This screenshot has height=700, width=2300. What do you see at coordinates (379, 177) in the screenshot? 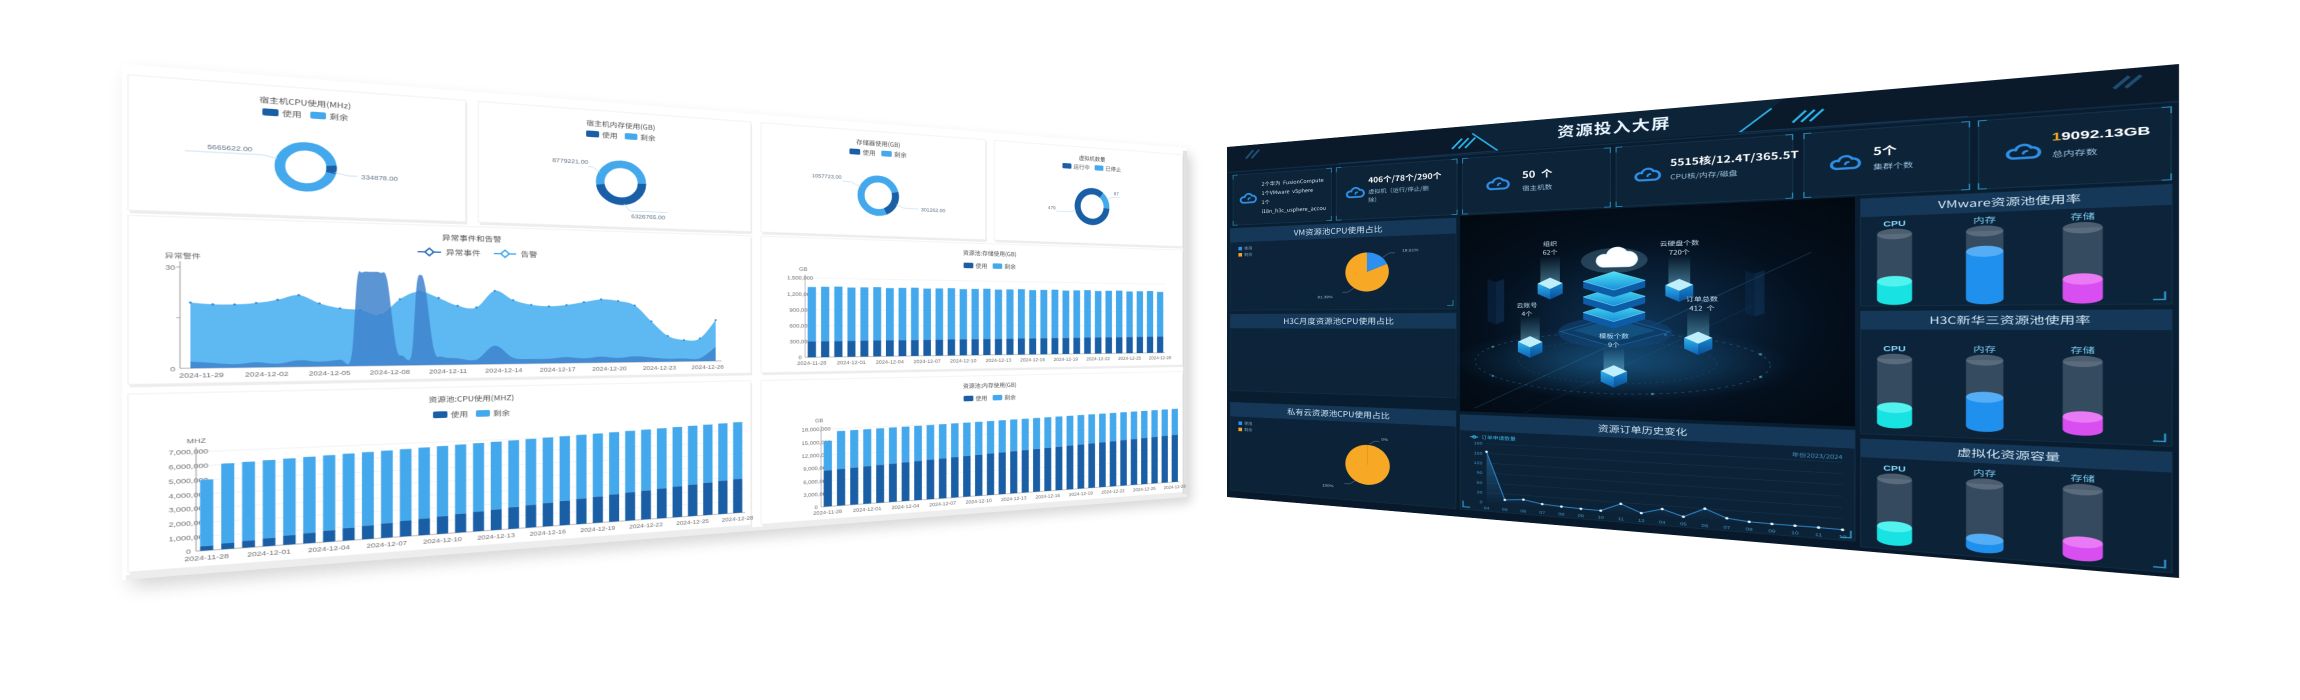
I see `svg-text: 334878.00` at bounding box center [379, 177].